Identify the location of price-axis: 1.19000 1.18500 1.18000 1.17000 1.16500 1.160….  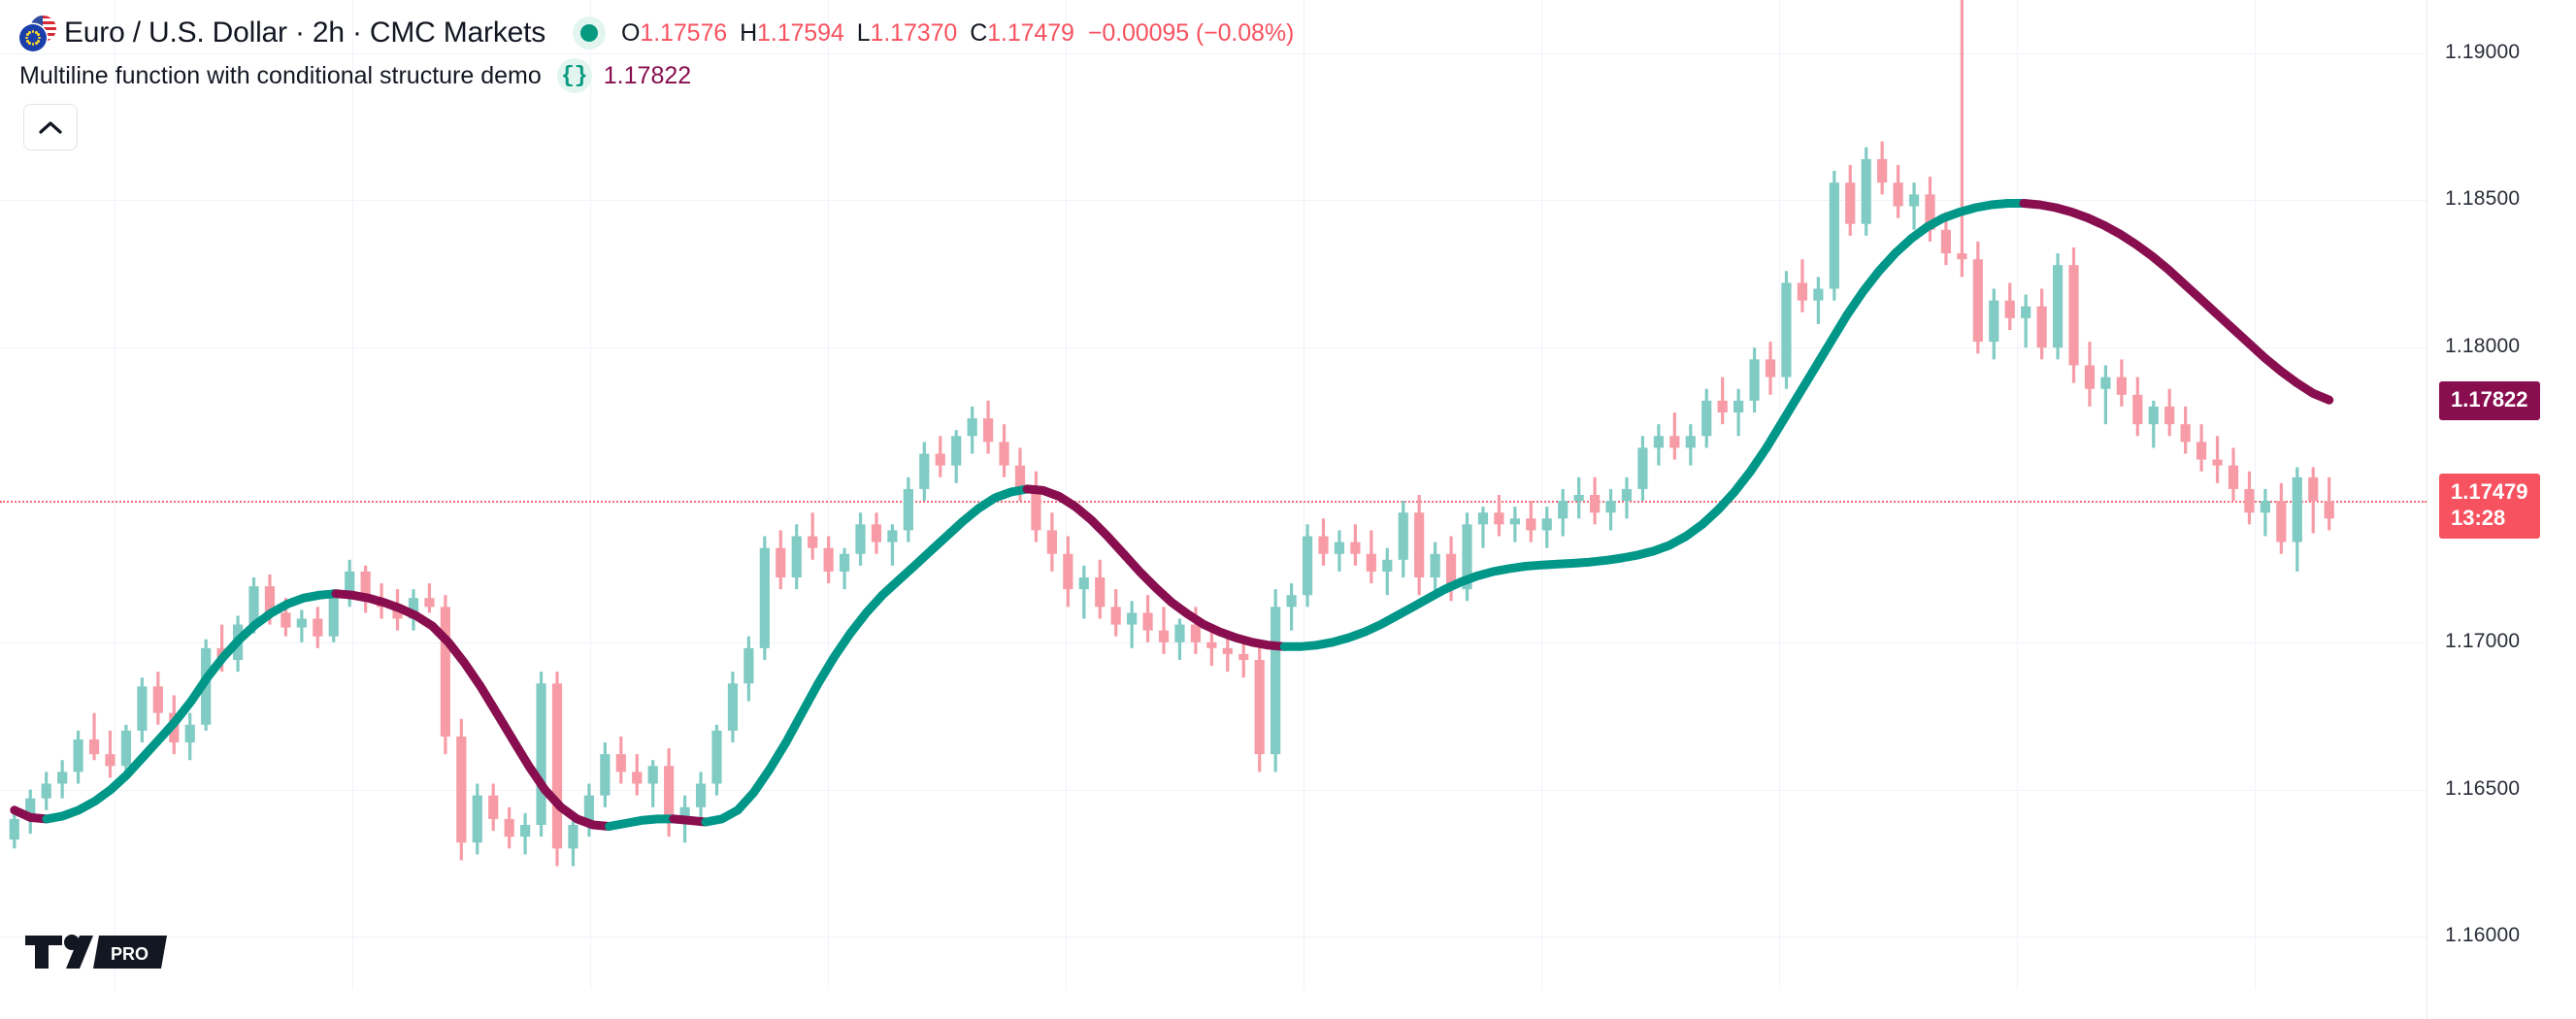
(2501, 509).